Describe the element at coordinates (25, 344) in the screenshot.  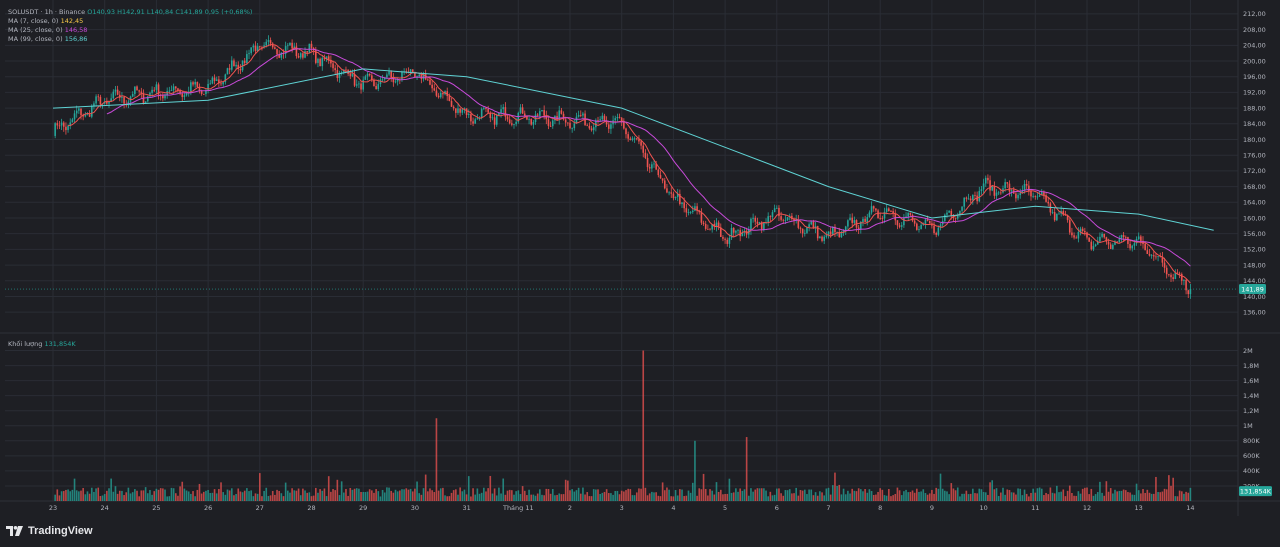
I see `volume-label: Khối lượng` at that location.